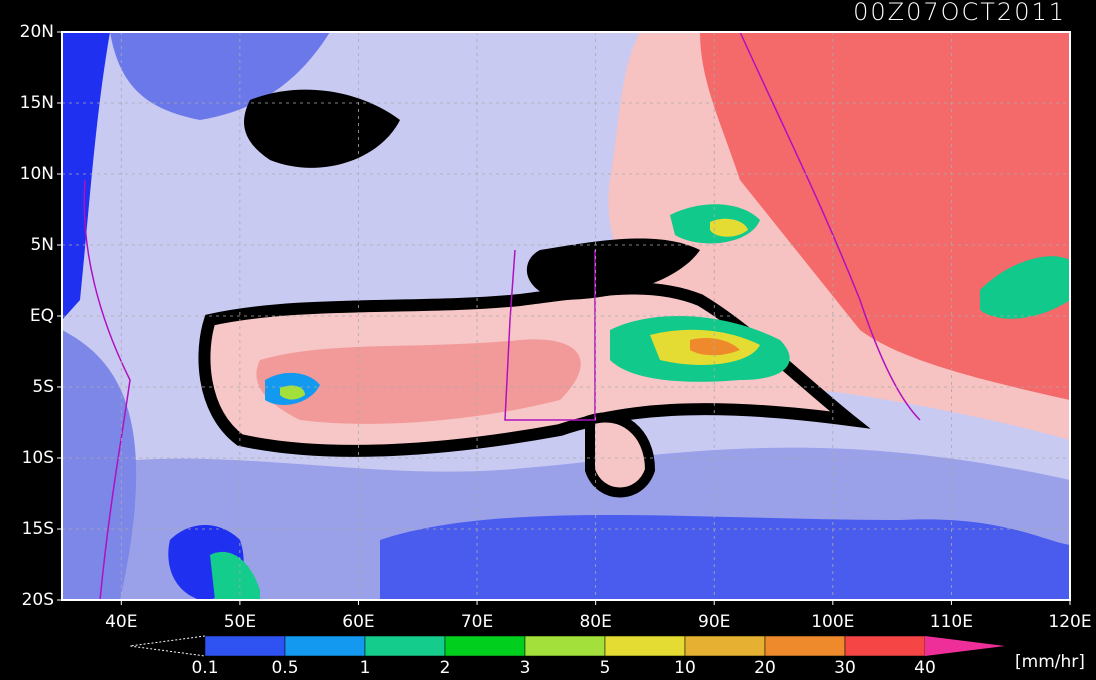  I want to click on lon-tick-label: 70E, so click(477, 622).